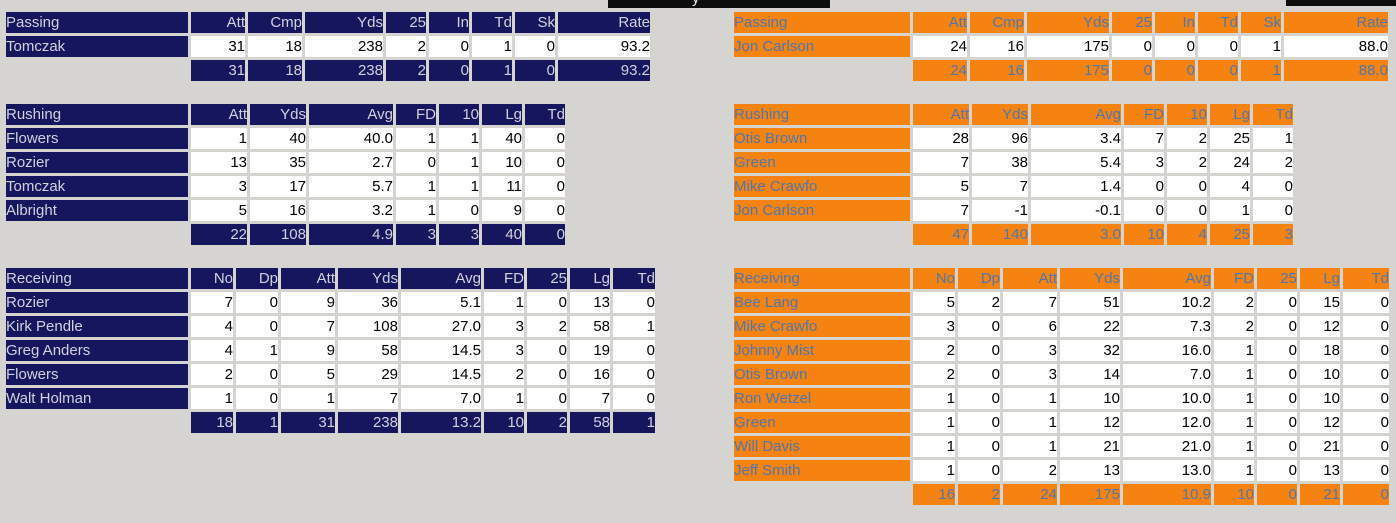  Describe the element at coordinates (275, 22) in the screenshot. I see `column-header-cell: Cmp` at that location.